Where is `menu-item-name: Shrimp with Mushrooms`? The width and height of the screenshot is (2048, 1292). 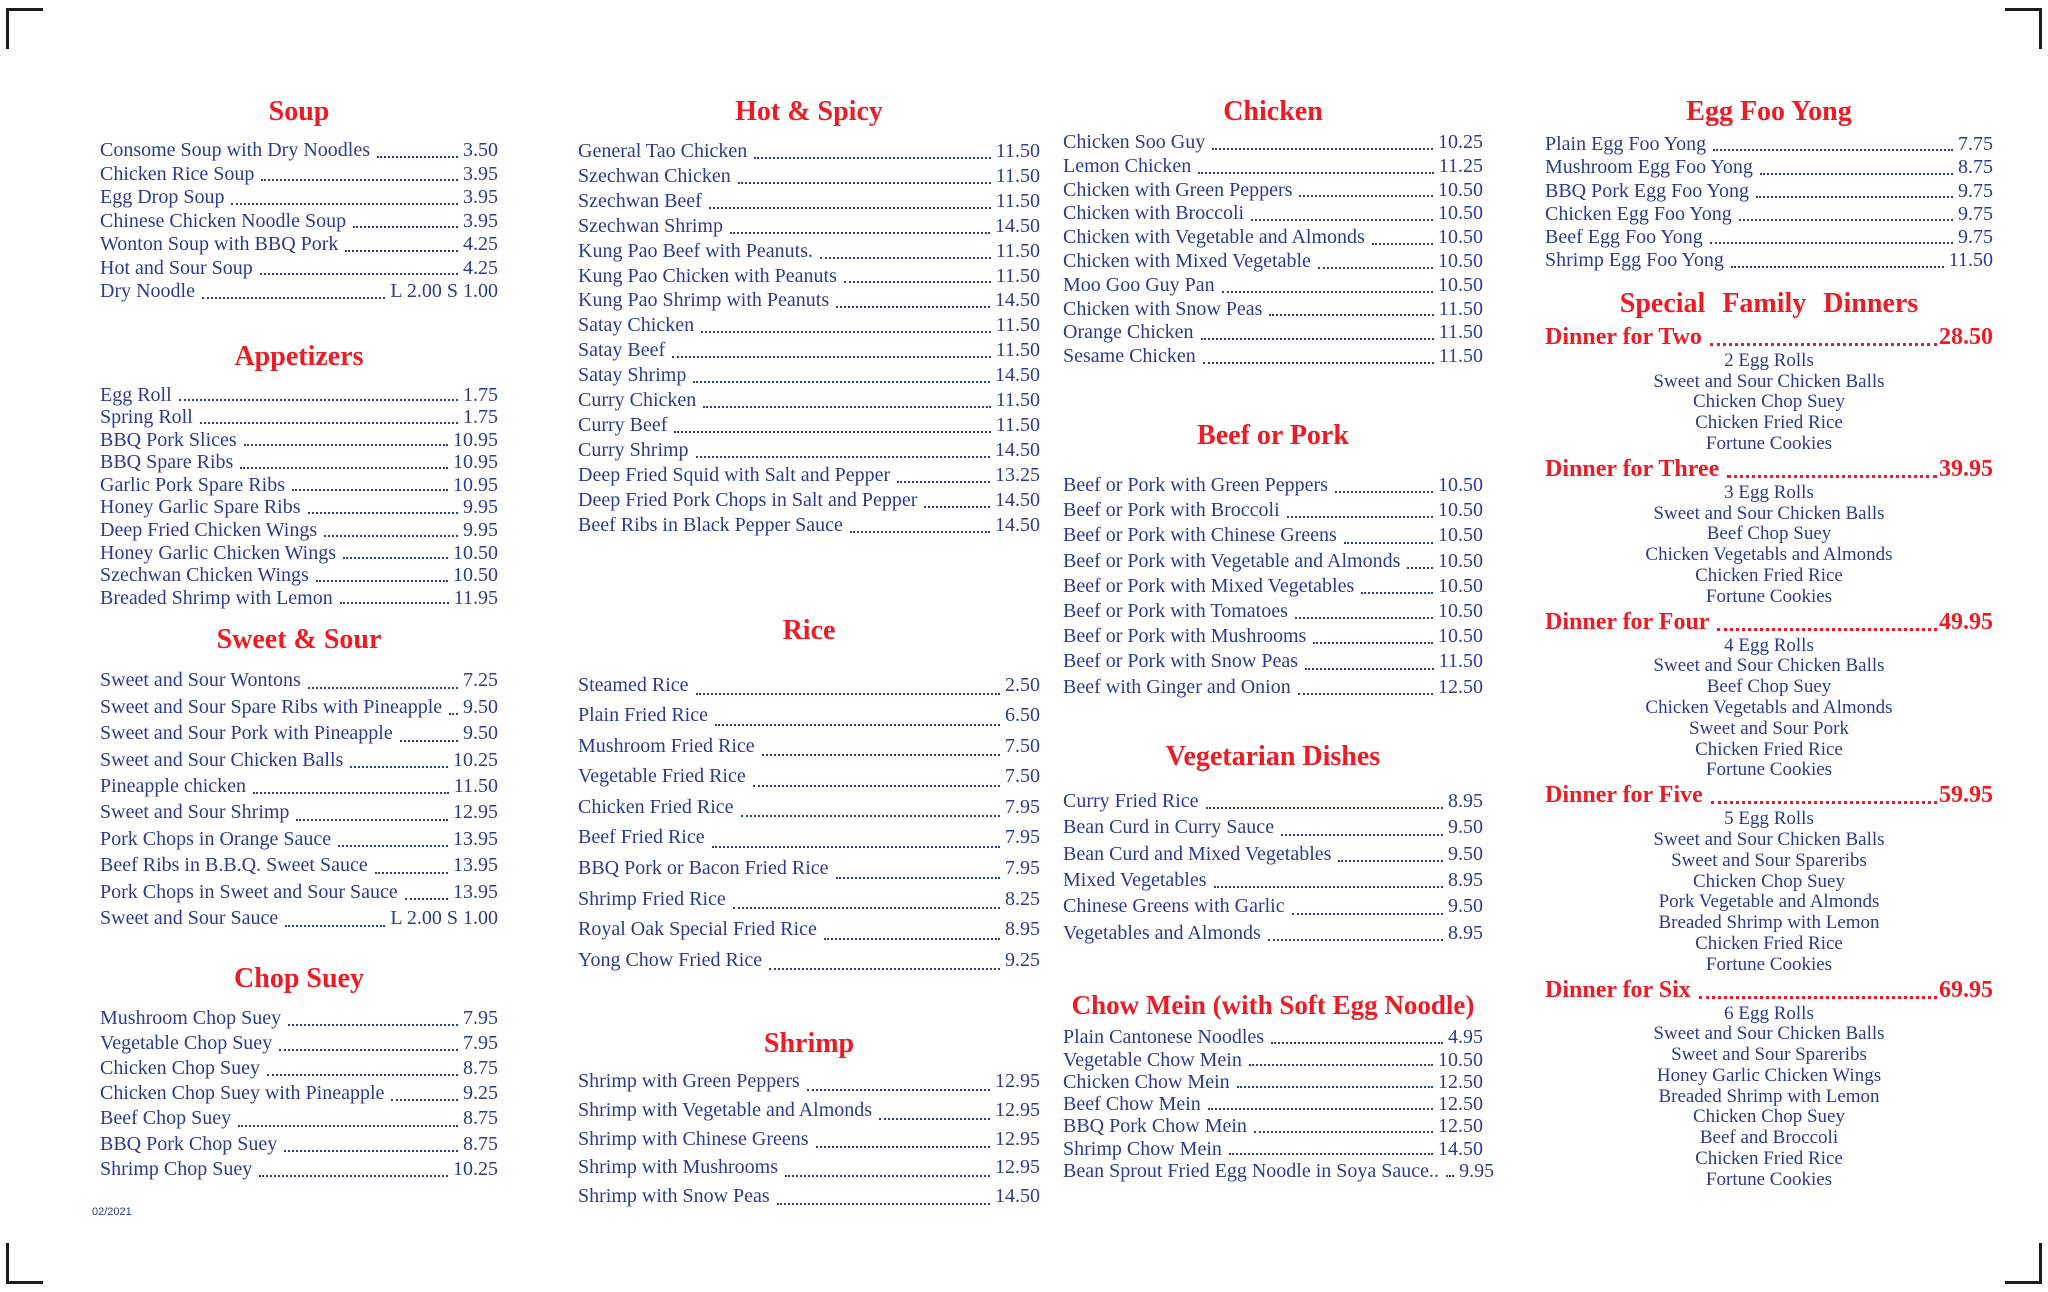
menu-item-name: Shrimp with Mushrooms is located at coordinates (678, 1167).